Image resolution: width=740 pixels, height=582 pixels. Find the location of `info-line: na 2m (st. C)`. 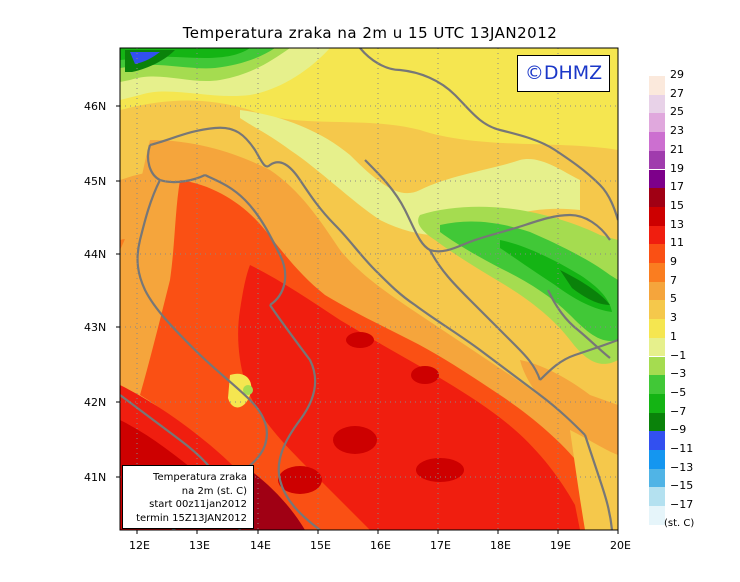

info-line: na 2m (st. C) is located at coordinates (214, 491).